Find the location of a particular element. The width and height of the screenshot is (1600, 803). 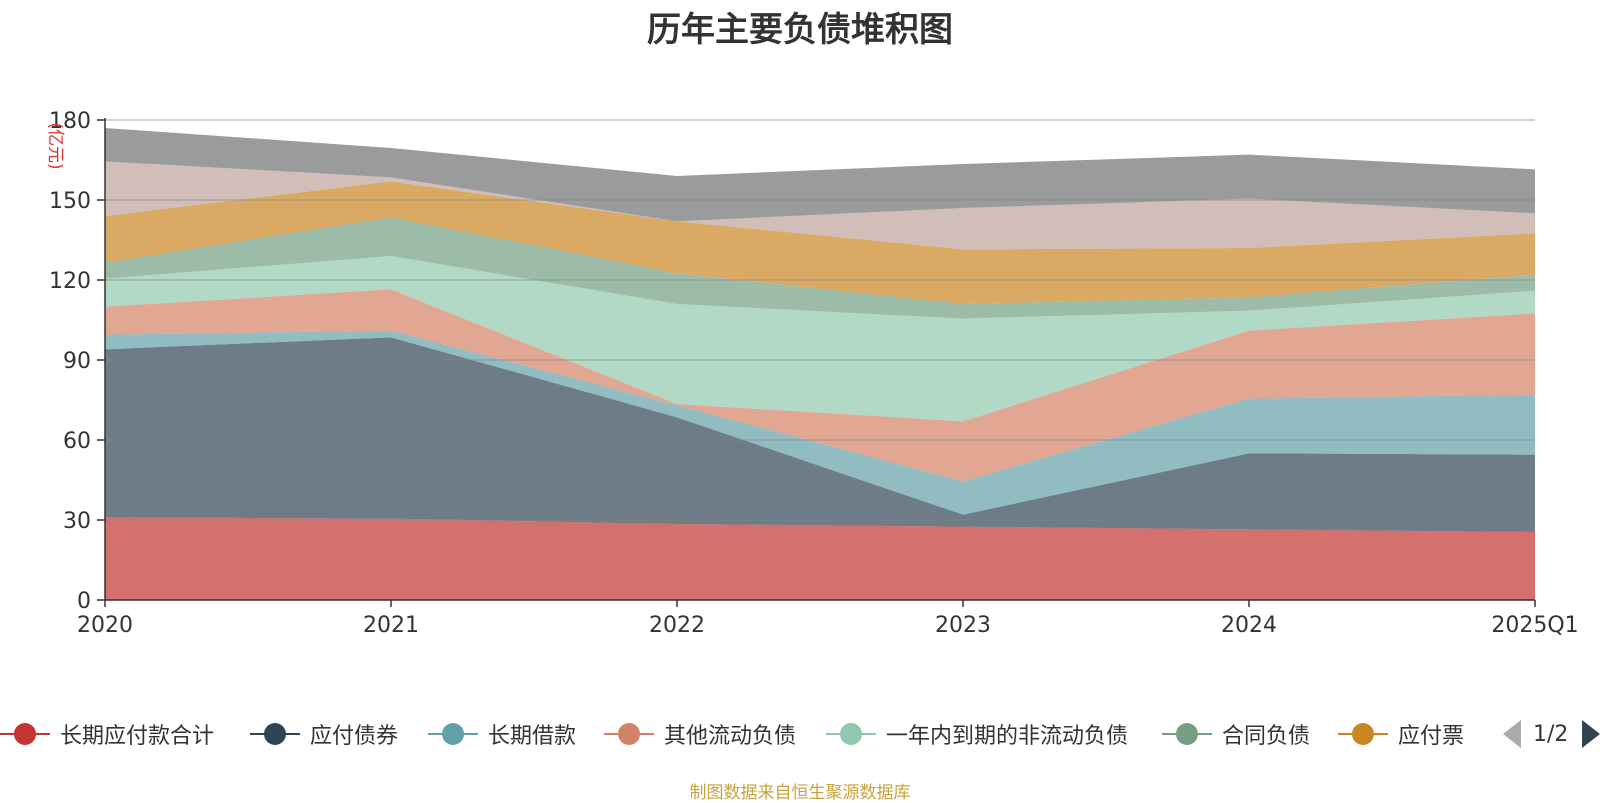

x-tick-label-1: 2021 is located at coordinates (391, 625).